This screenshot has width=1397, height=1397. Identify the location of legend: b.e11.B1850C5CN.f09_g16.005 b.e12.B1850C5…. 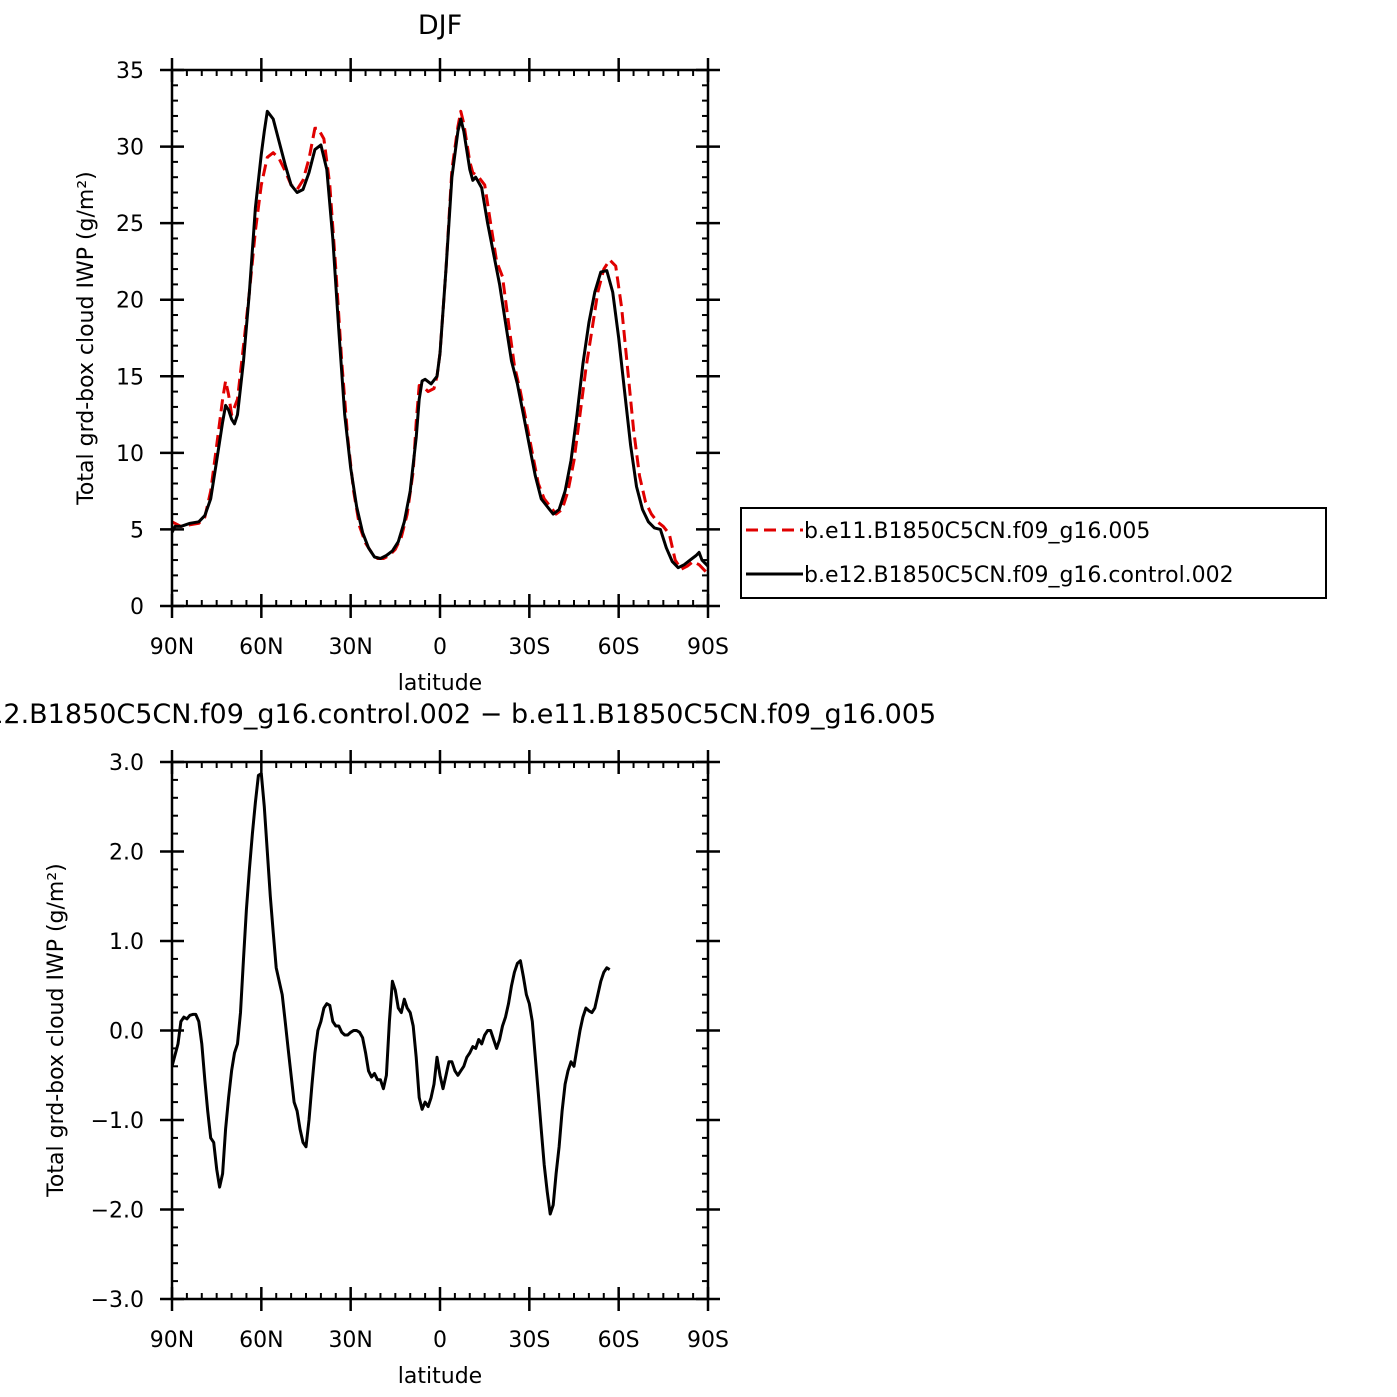
(1033, 553).